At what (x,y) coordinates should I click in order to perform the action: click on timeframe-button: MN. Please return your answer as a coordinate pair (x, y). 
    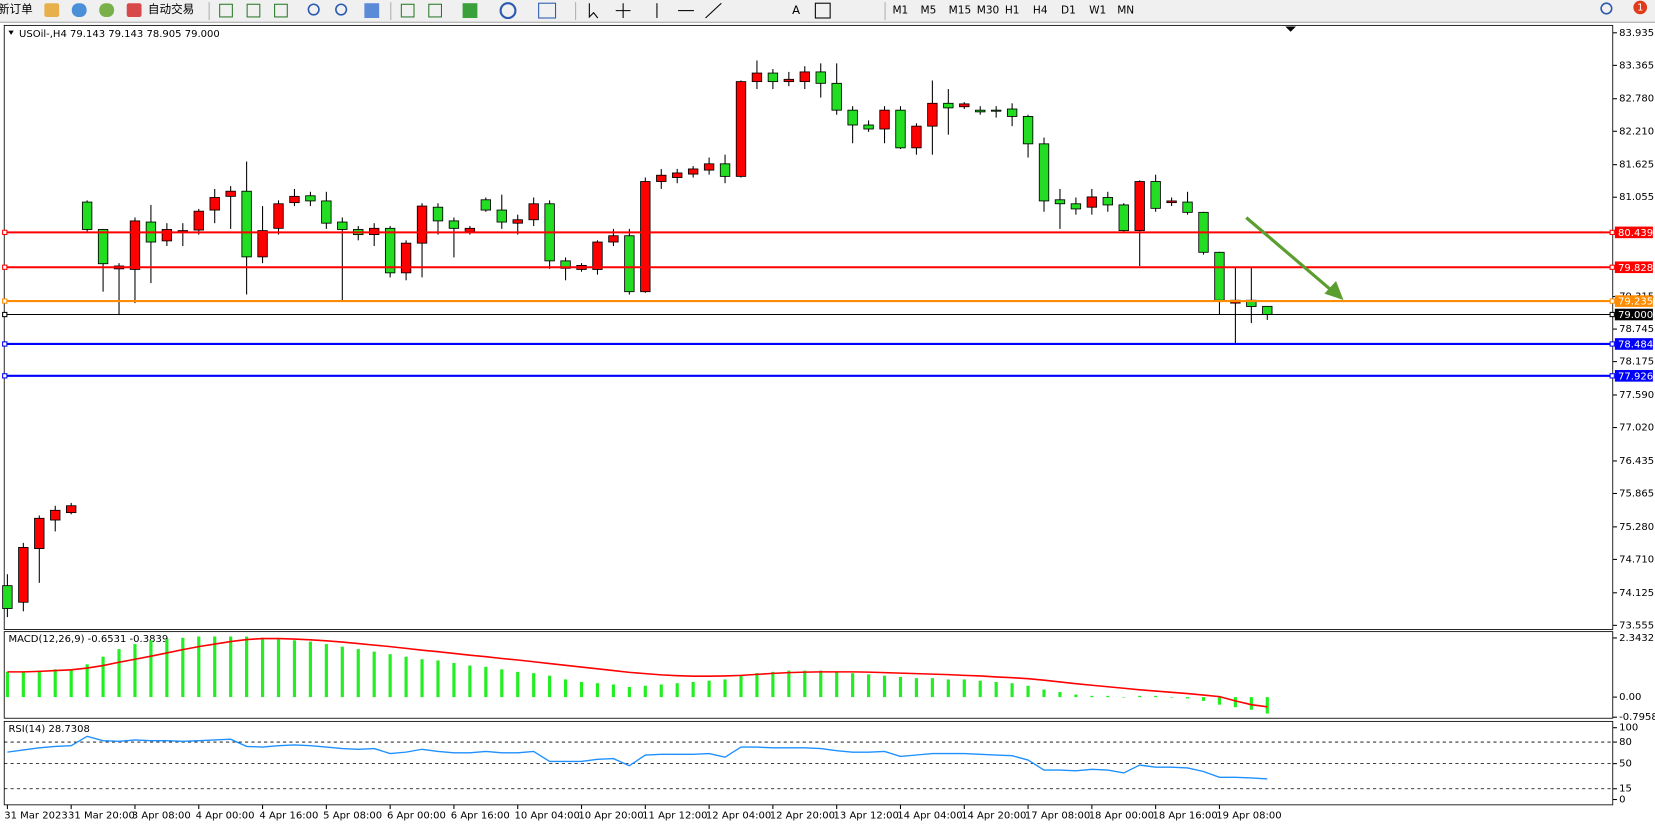
    Looking at the image, I should click on (1125, 11).